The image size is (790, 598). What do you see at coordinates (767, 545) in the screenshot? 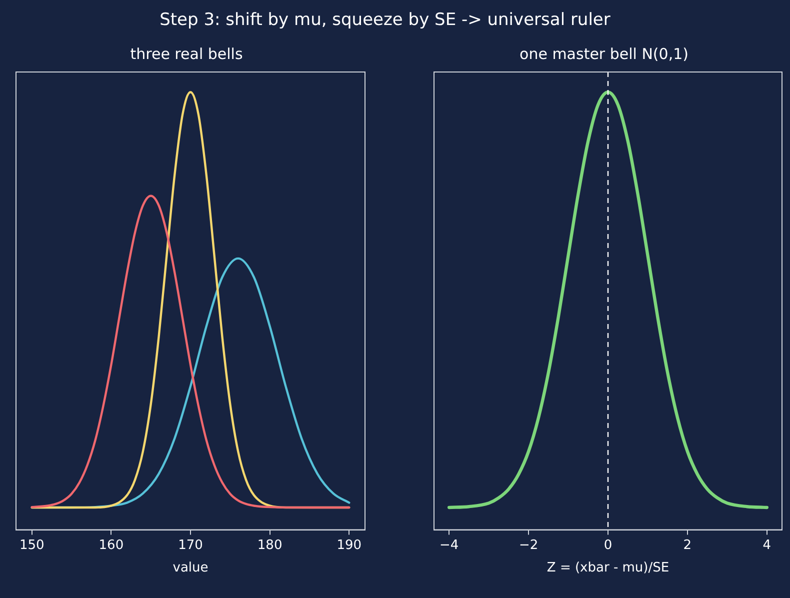
I see `x-tick-label: 4` at bounding box center [767, 545].